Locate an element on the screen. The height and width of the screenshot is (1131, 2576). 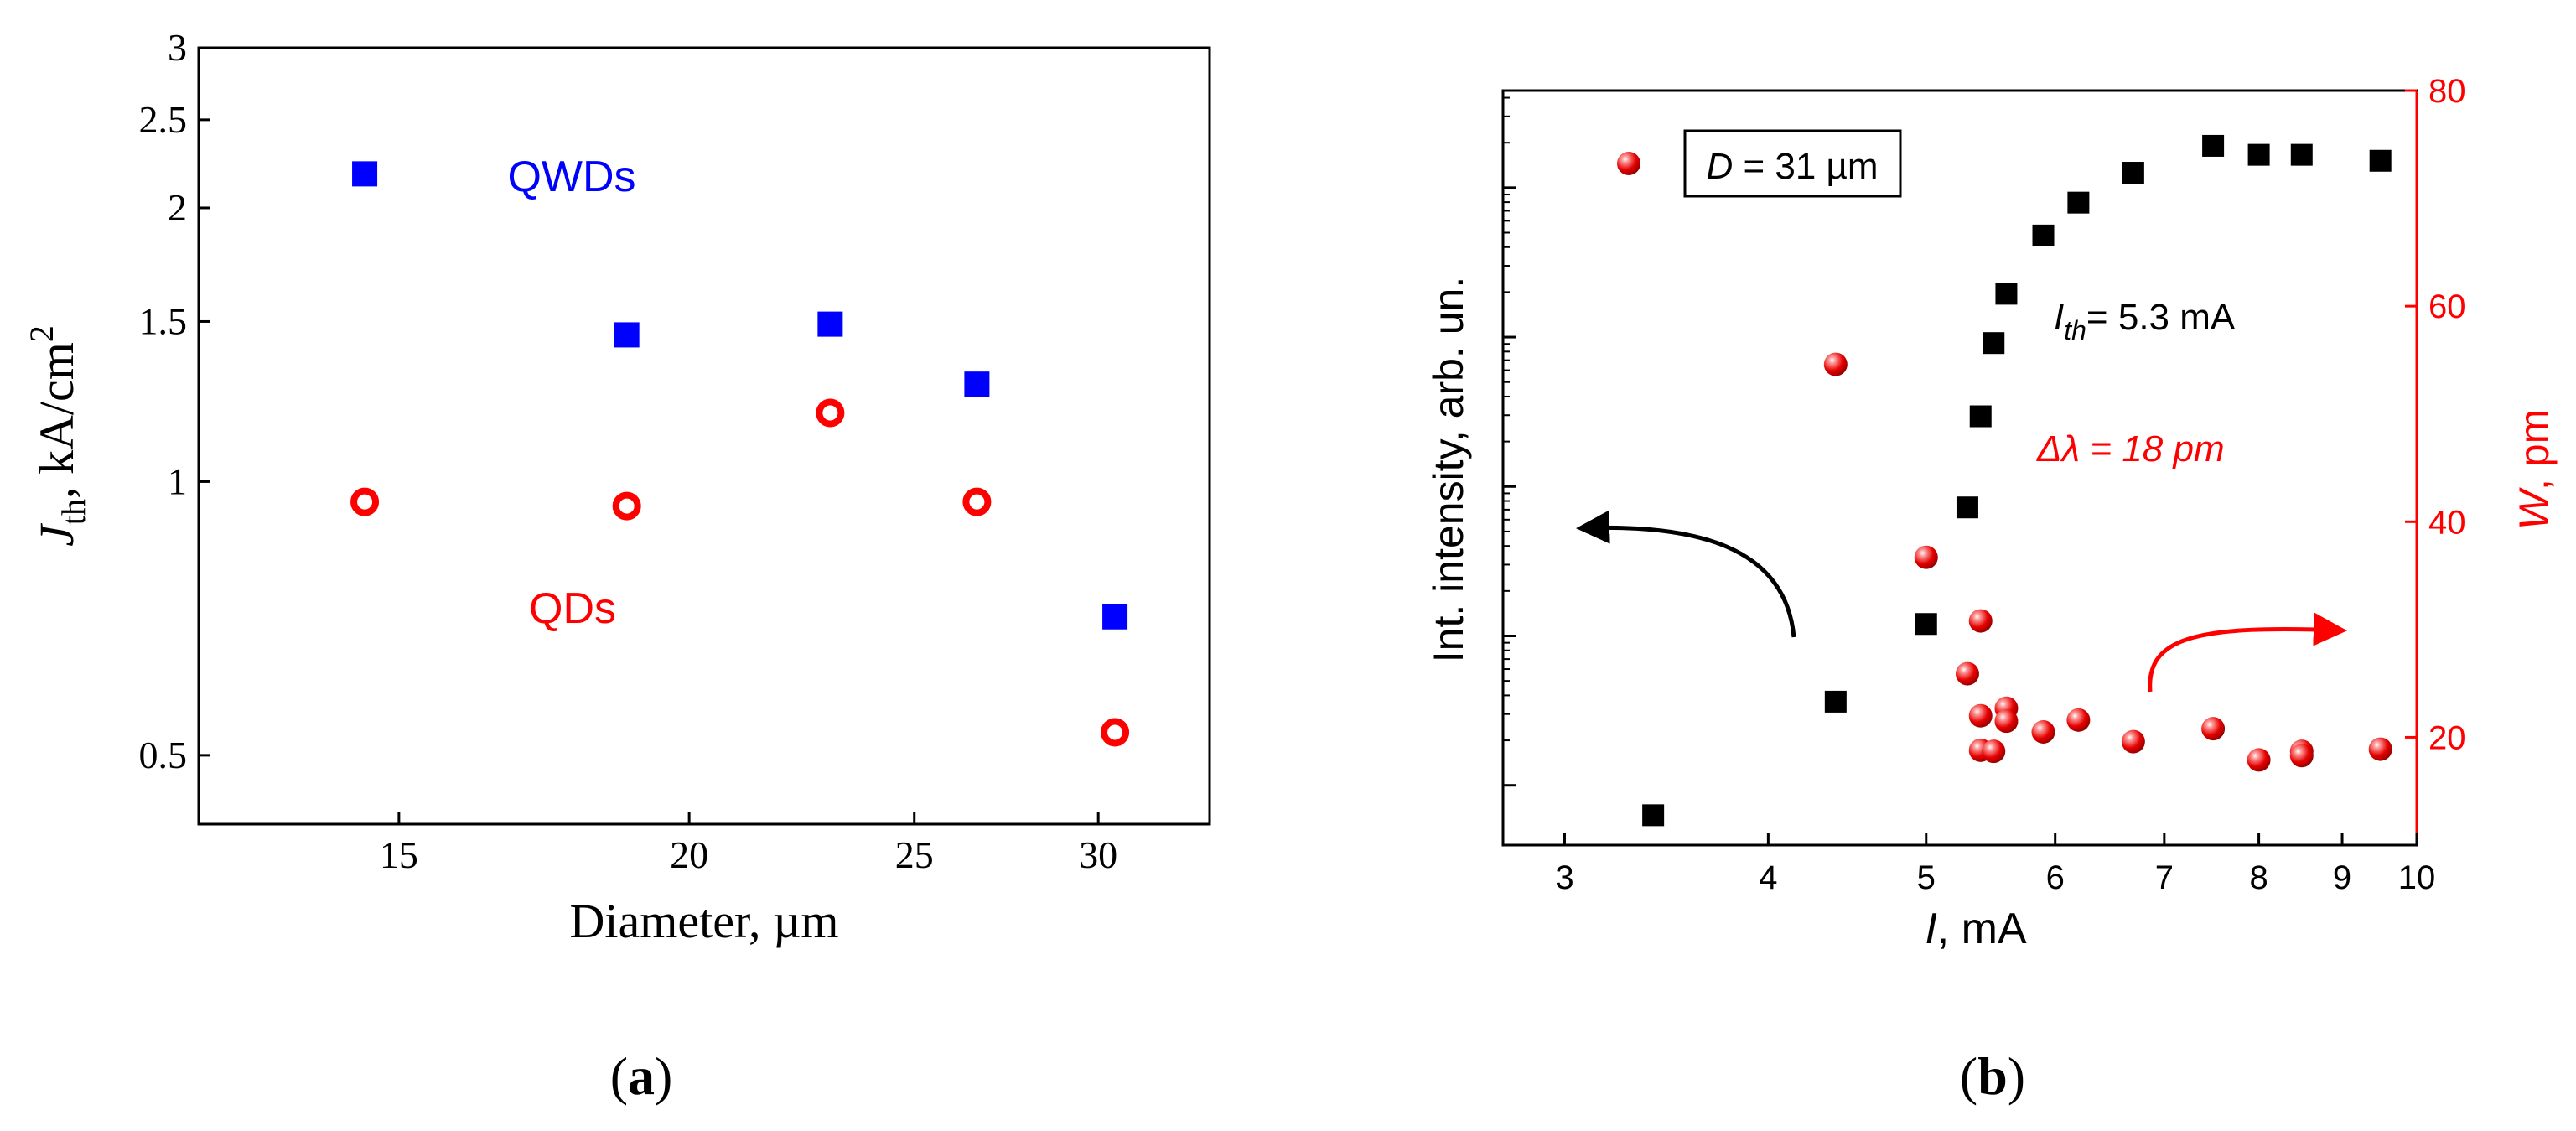
panel-a-ylabel: Jth, kA/cm2 is located at coordinates (57, 436).